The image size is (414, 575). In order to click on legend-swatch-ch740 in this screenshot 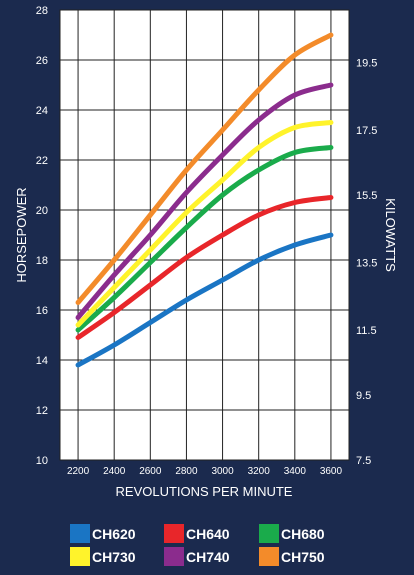, I will do `click(174, 556)`.